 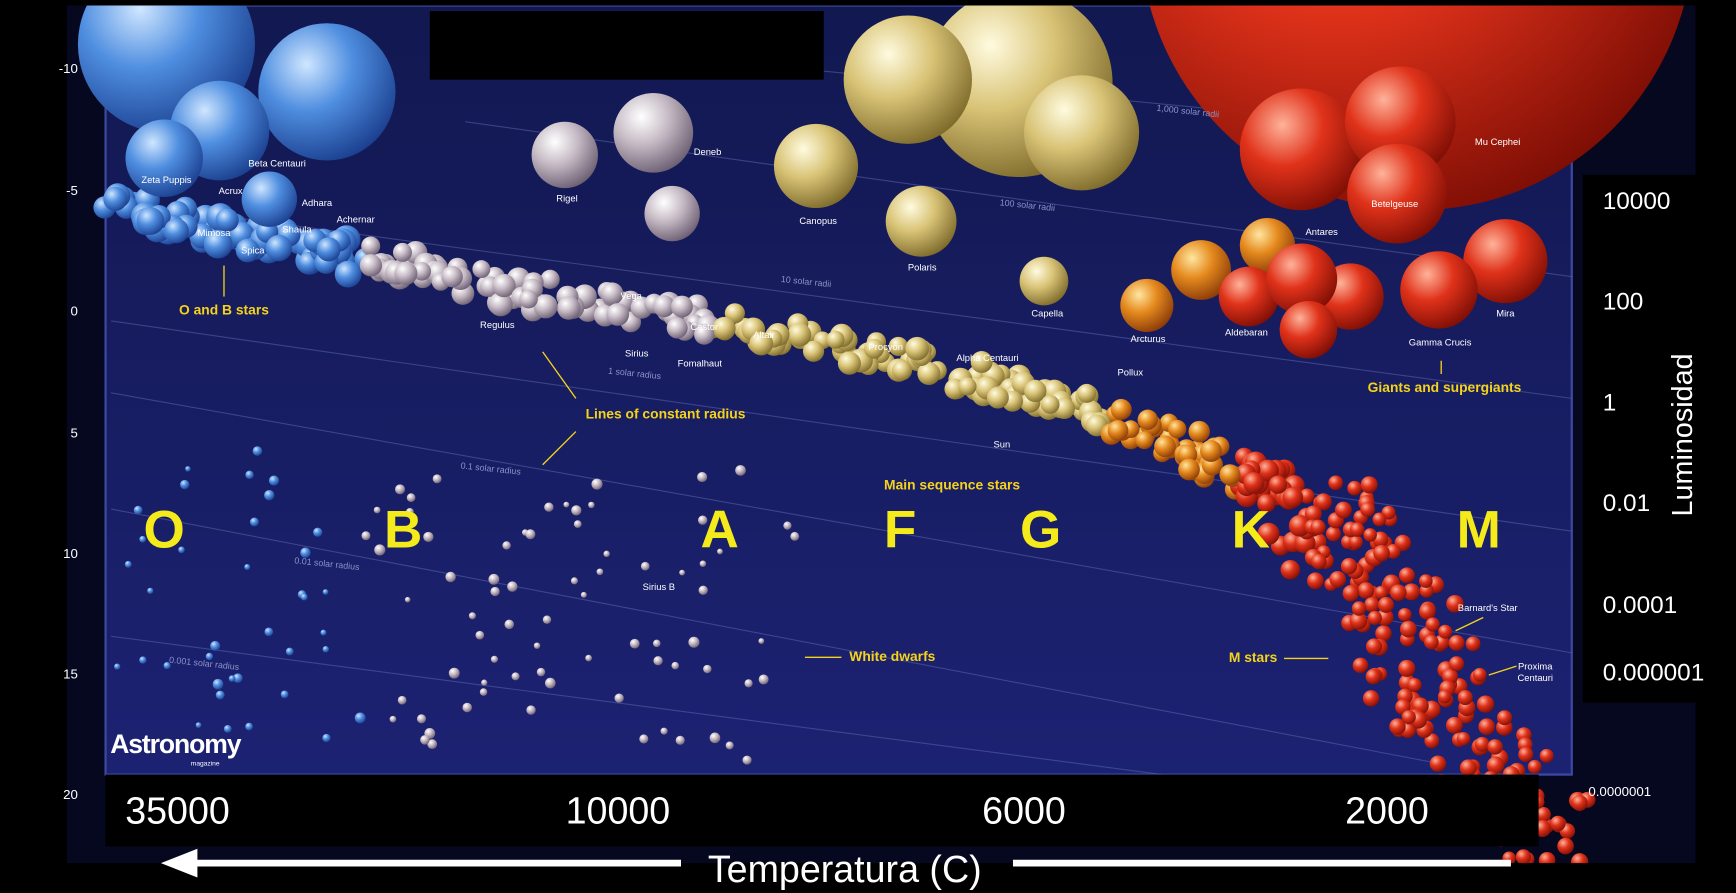 What do you see at coordinates (885, 346) in the screenshot?
I see `star-label: Procyon` at bounding box center [885, 346].